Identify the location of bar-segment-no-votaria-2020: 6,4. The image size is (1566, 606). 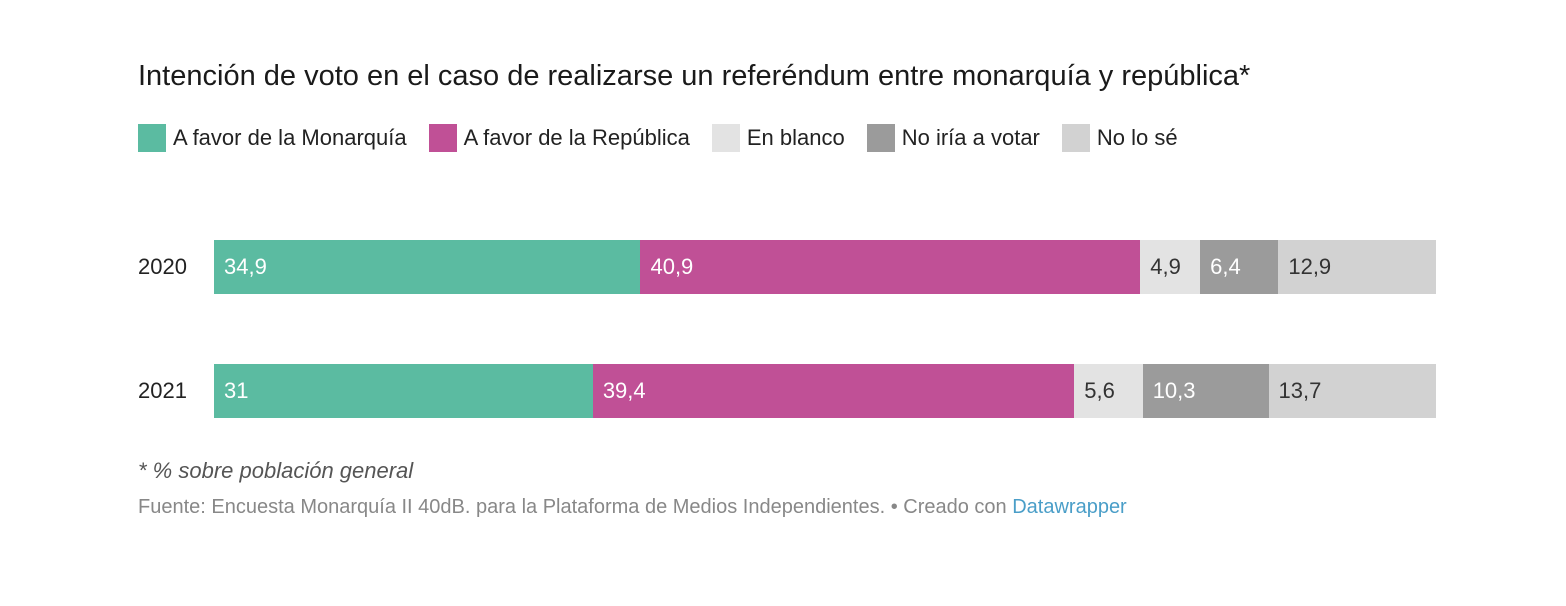
(1239, 267).